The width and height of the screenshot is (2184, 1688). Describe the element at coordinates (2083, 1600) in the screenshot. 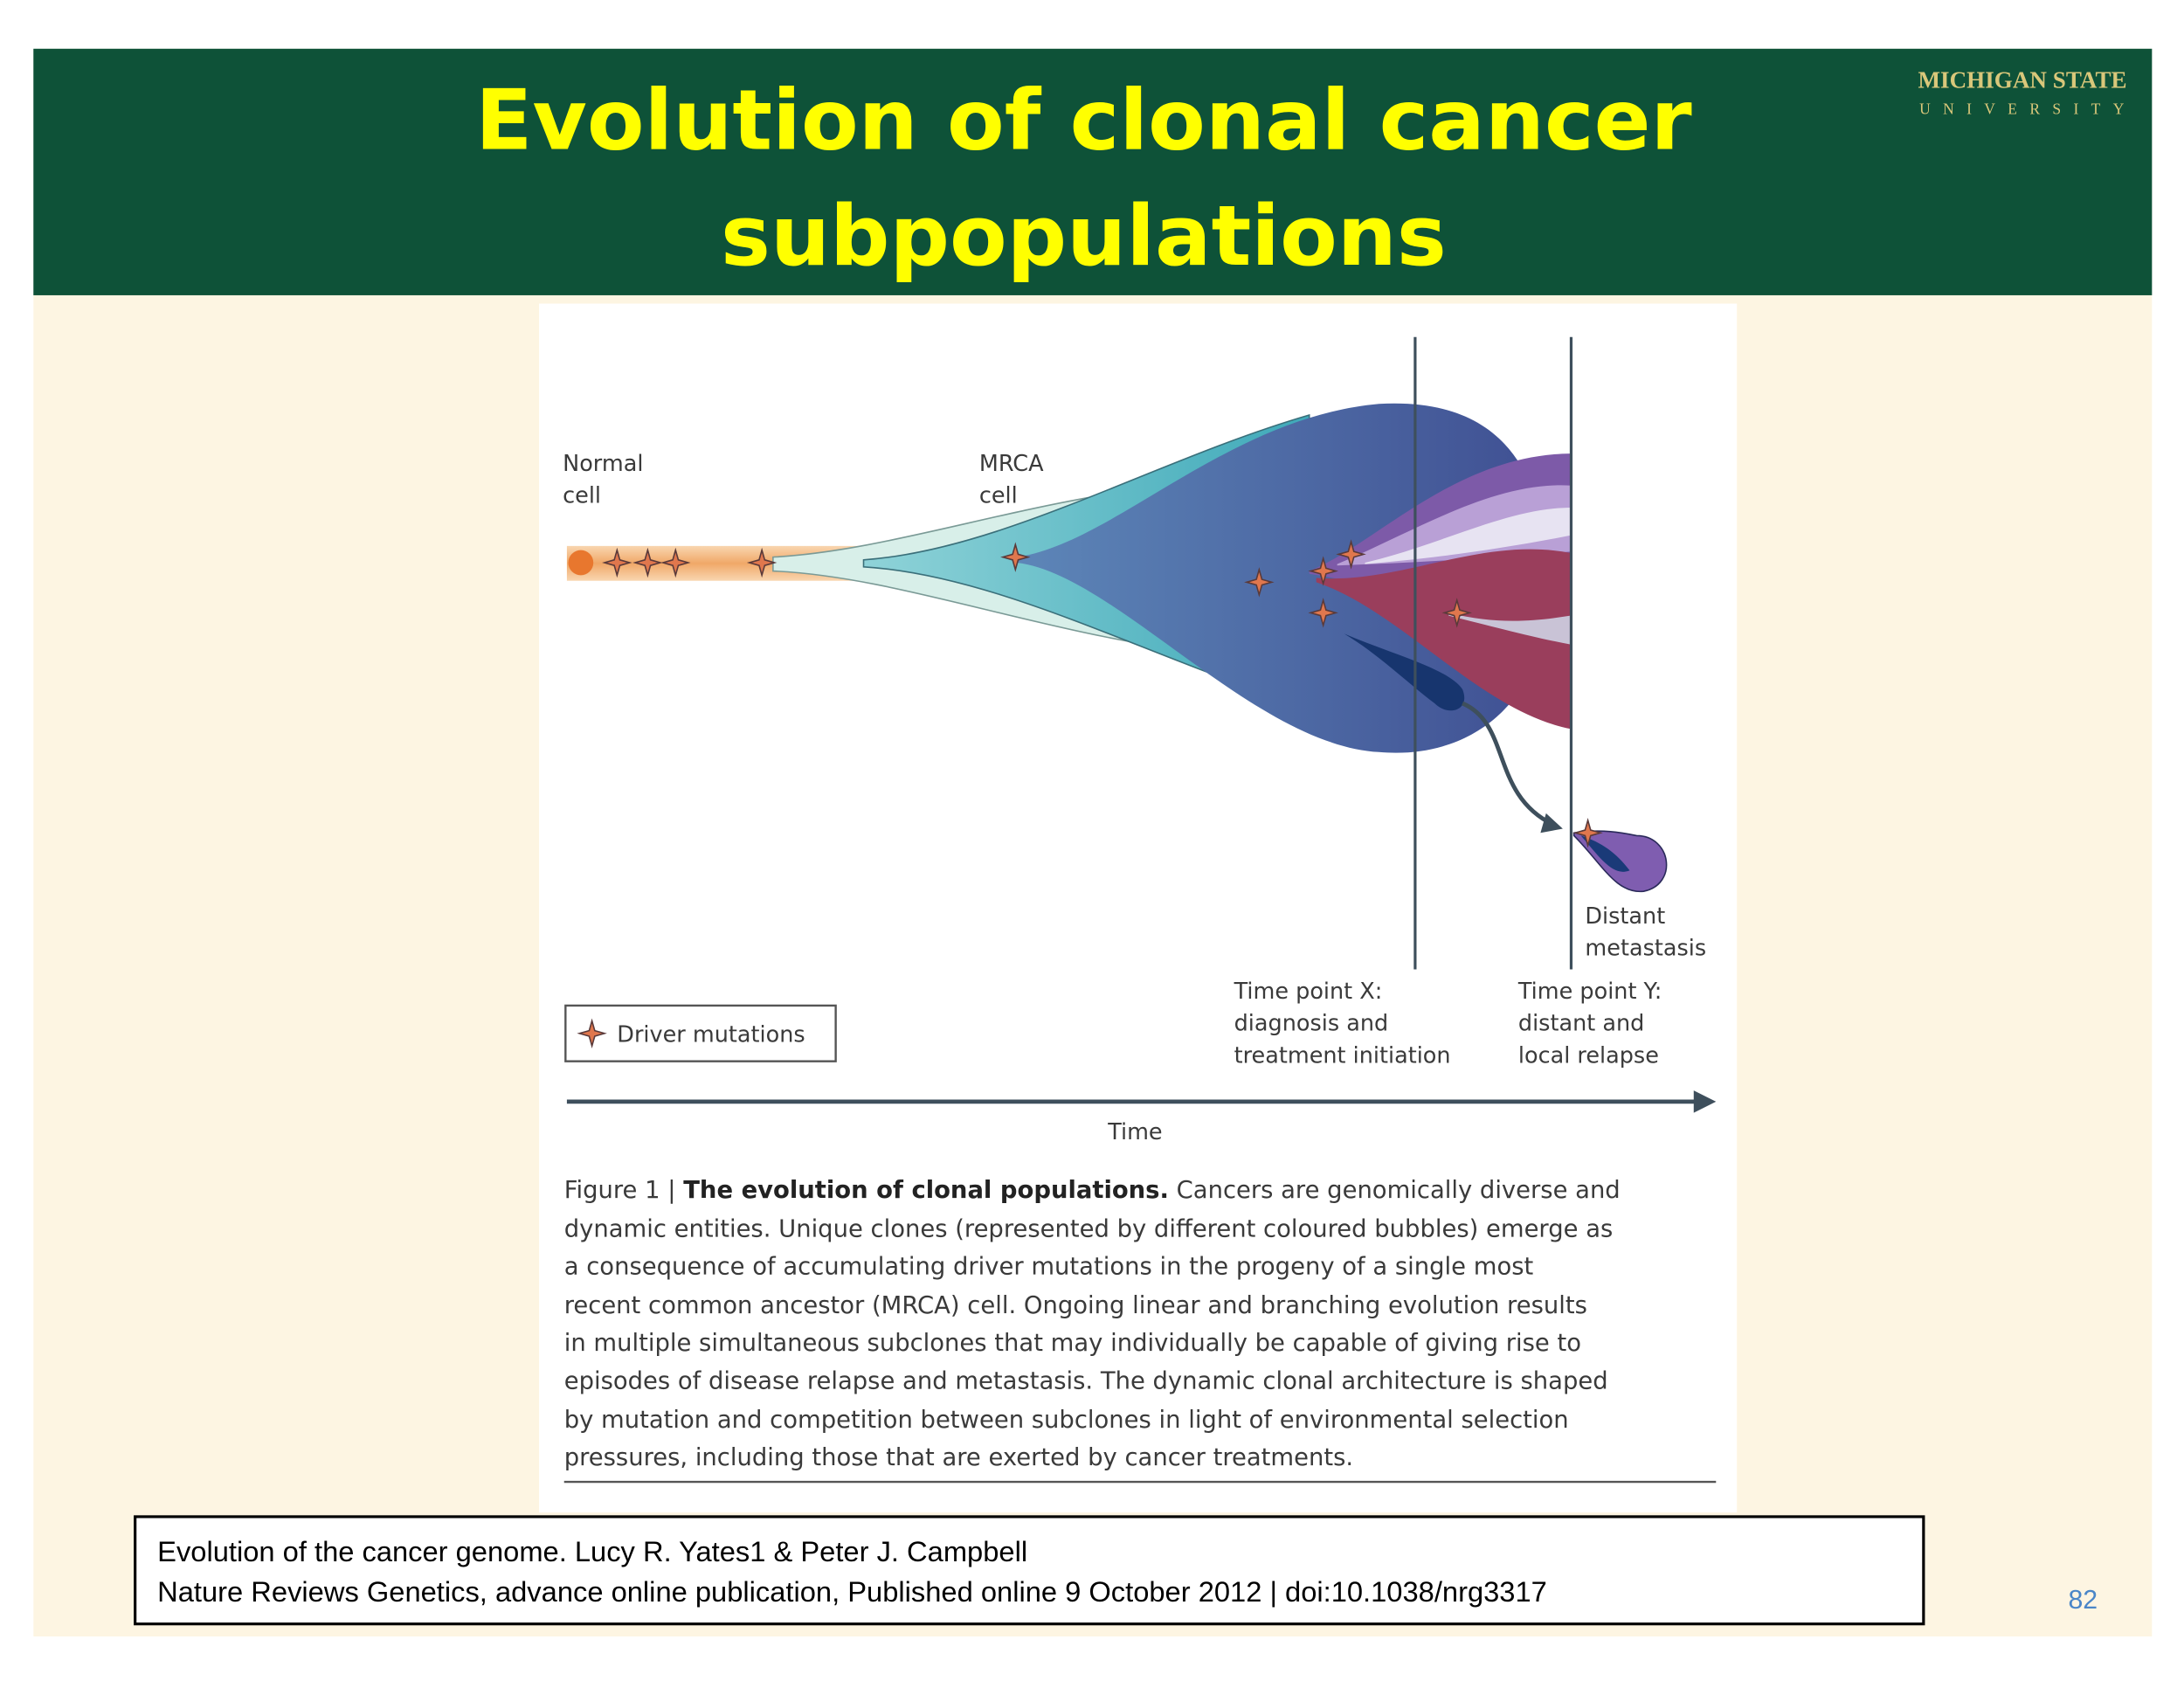

I see `page-number: 82` at that location.